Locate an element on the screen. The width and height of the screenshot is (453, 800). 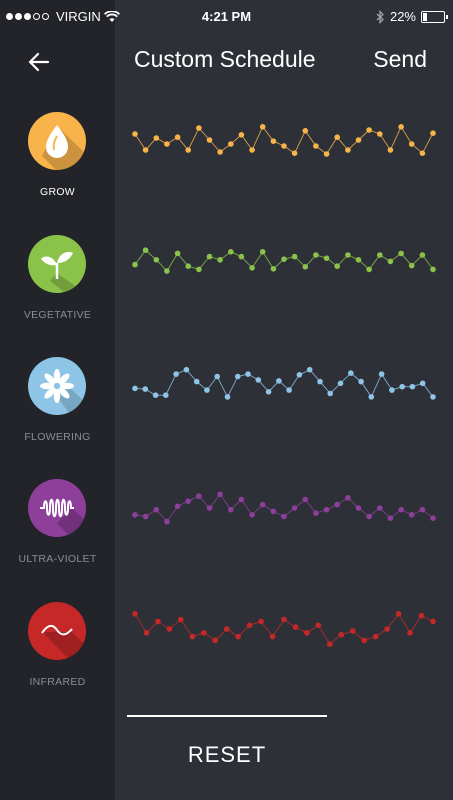
channel-grow: GROW is located at coordinates (57, 167).